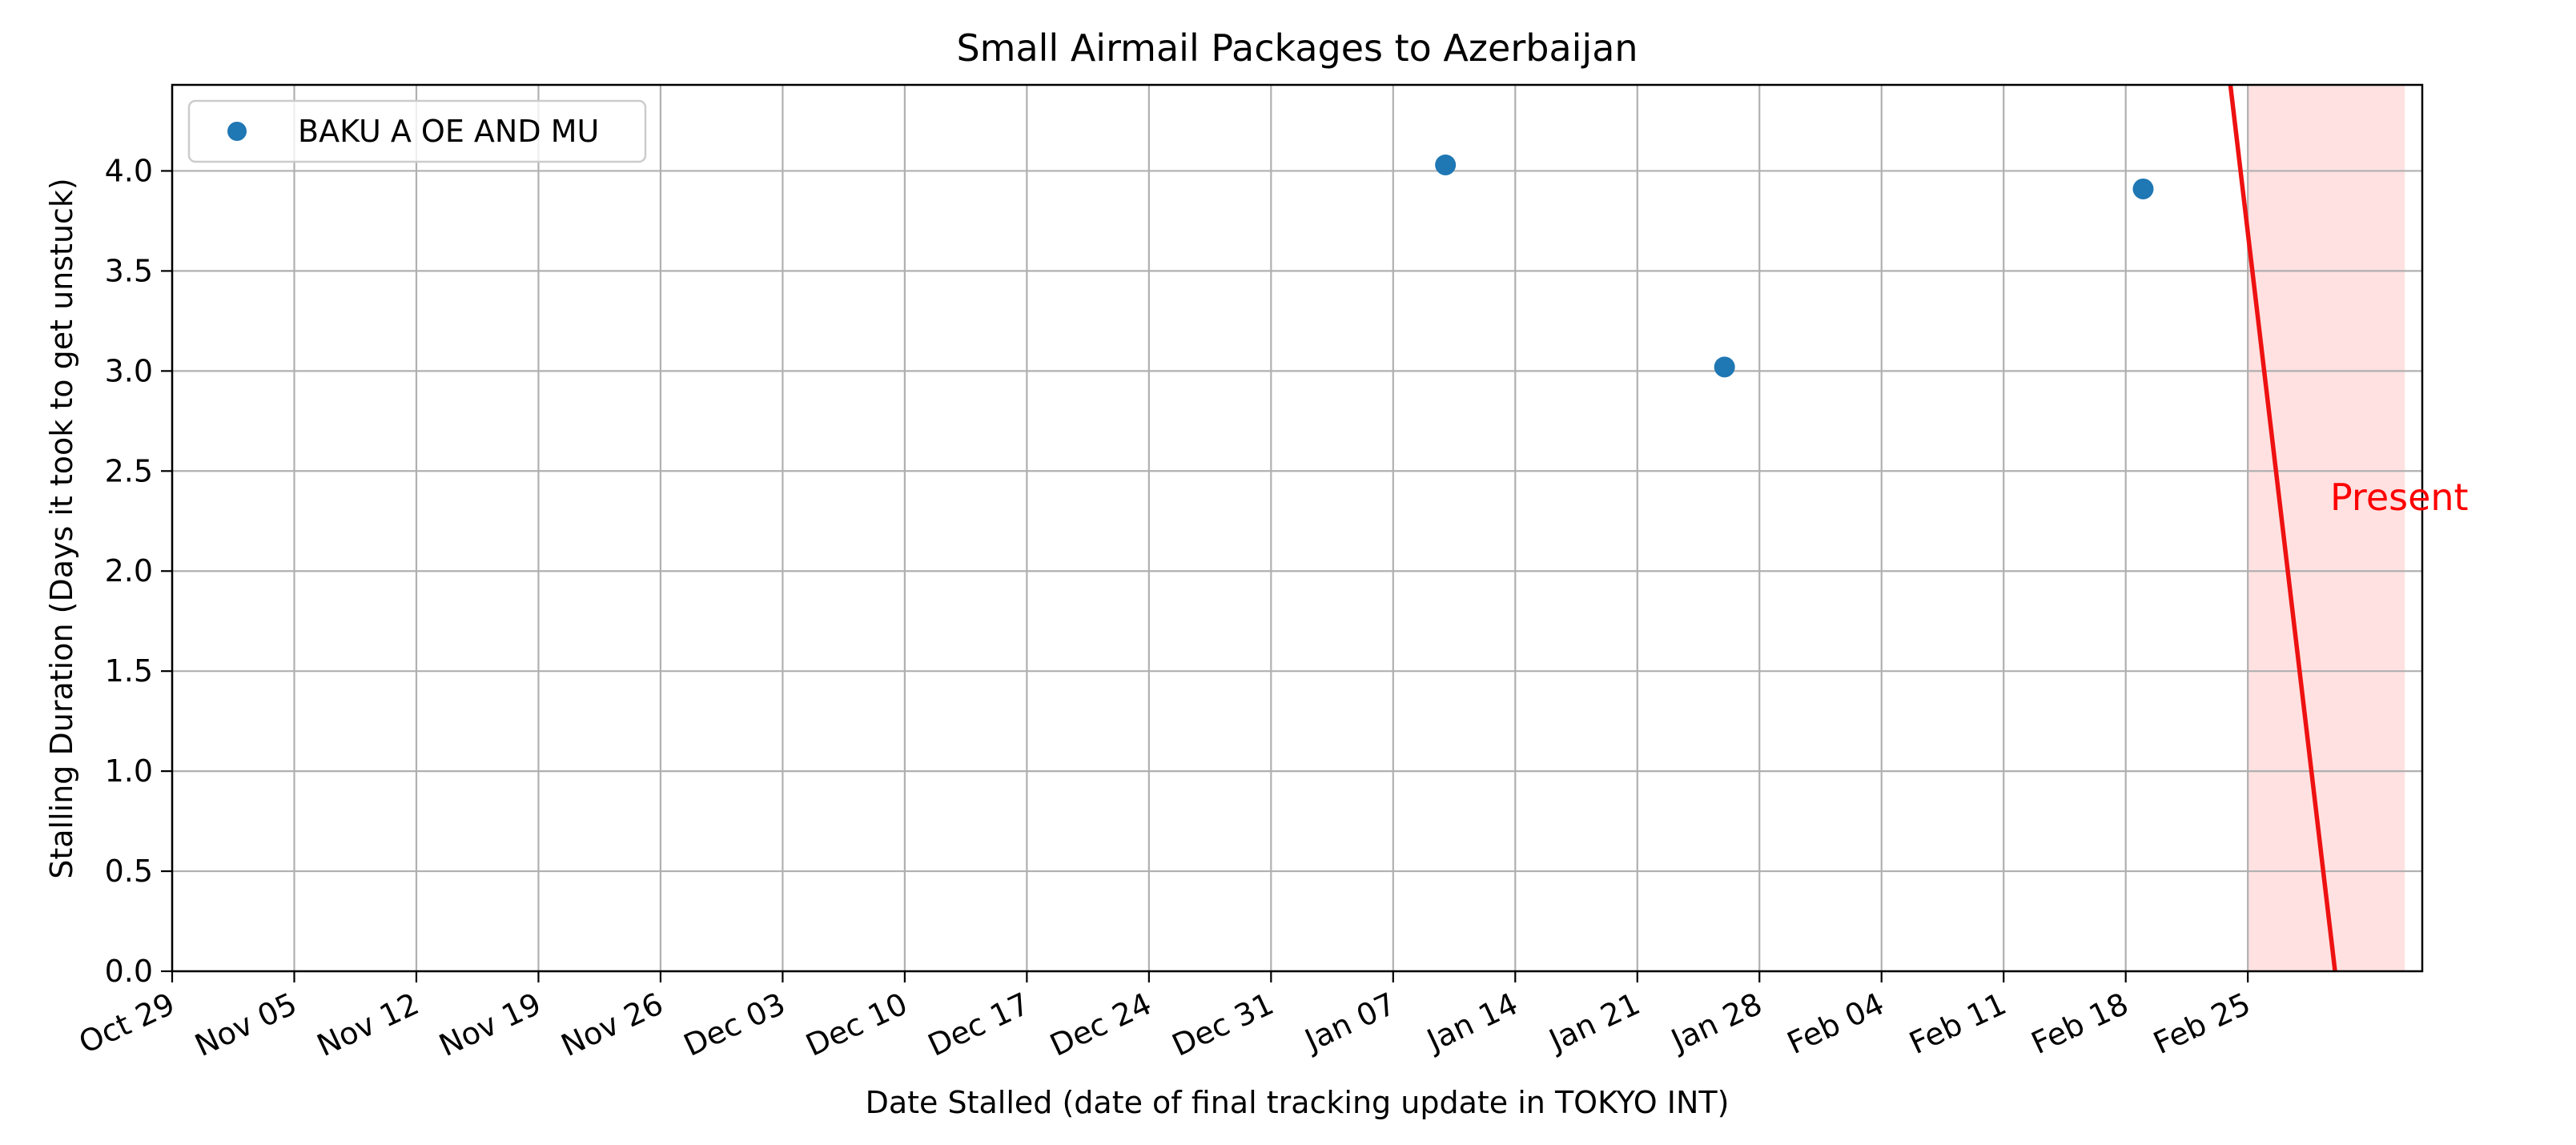  I want to click on chart-title: Small Airmail Packages to Azerbaijan, so click(1297, 48).